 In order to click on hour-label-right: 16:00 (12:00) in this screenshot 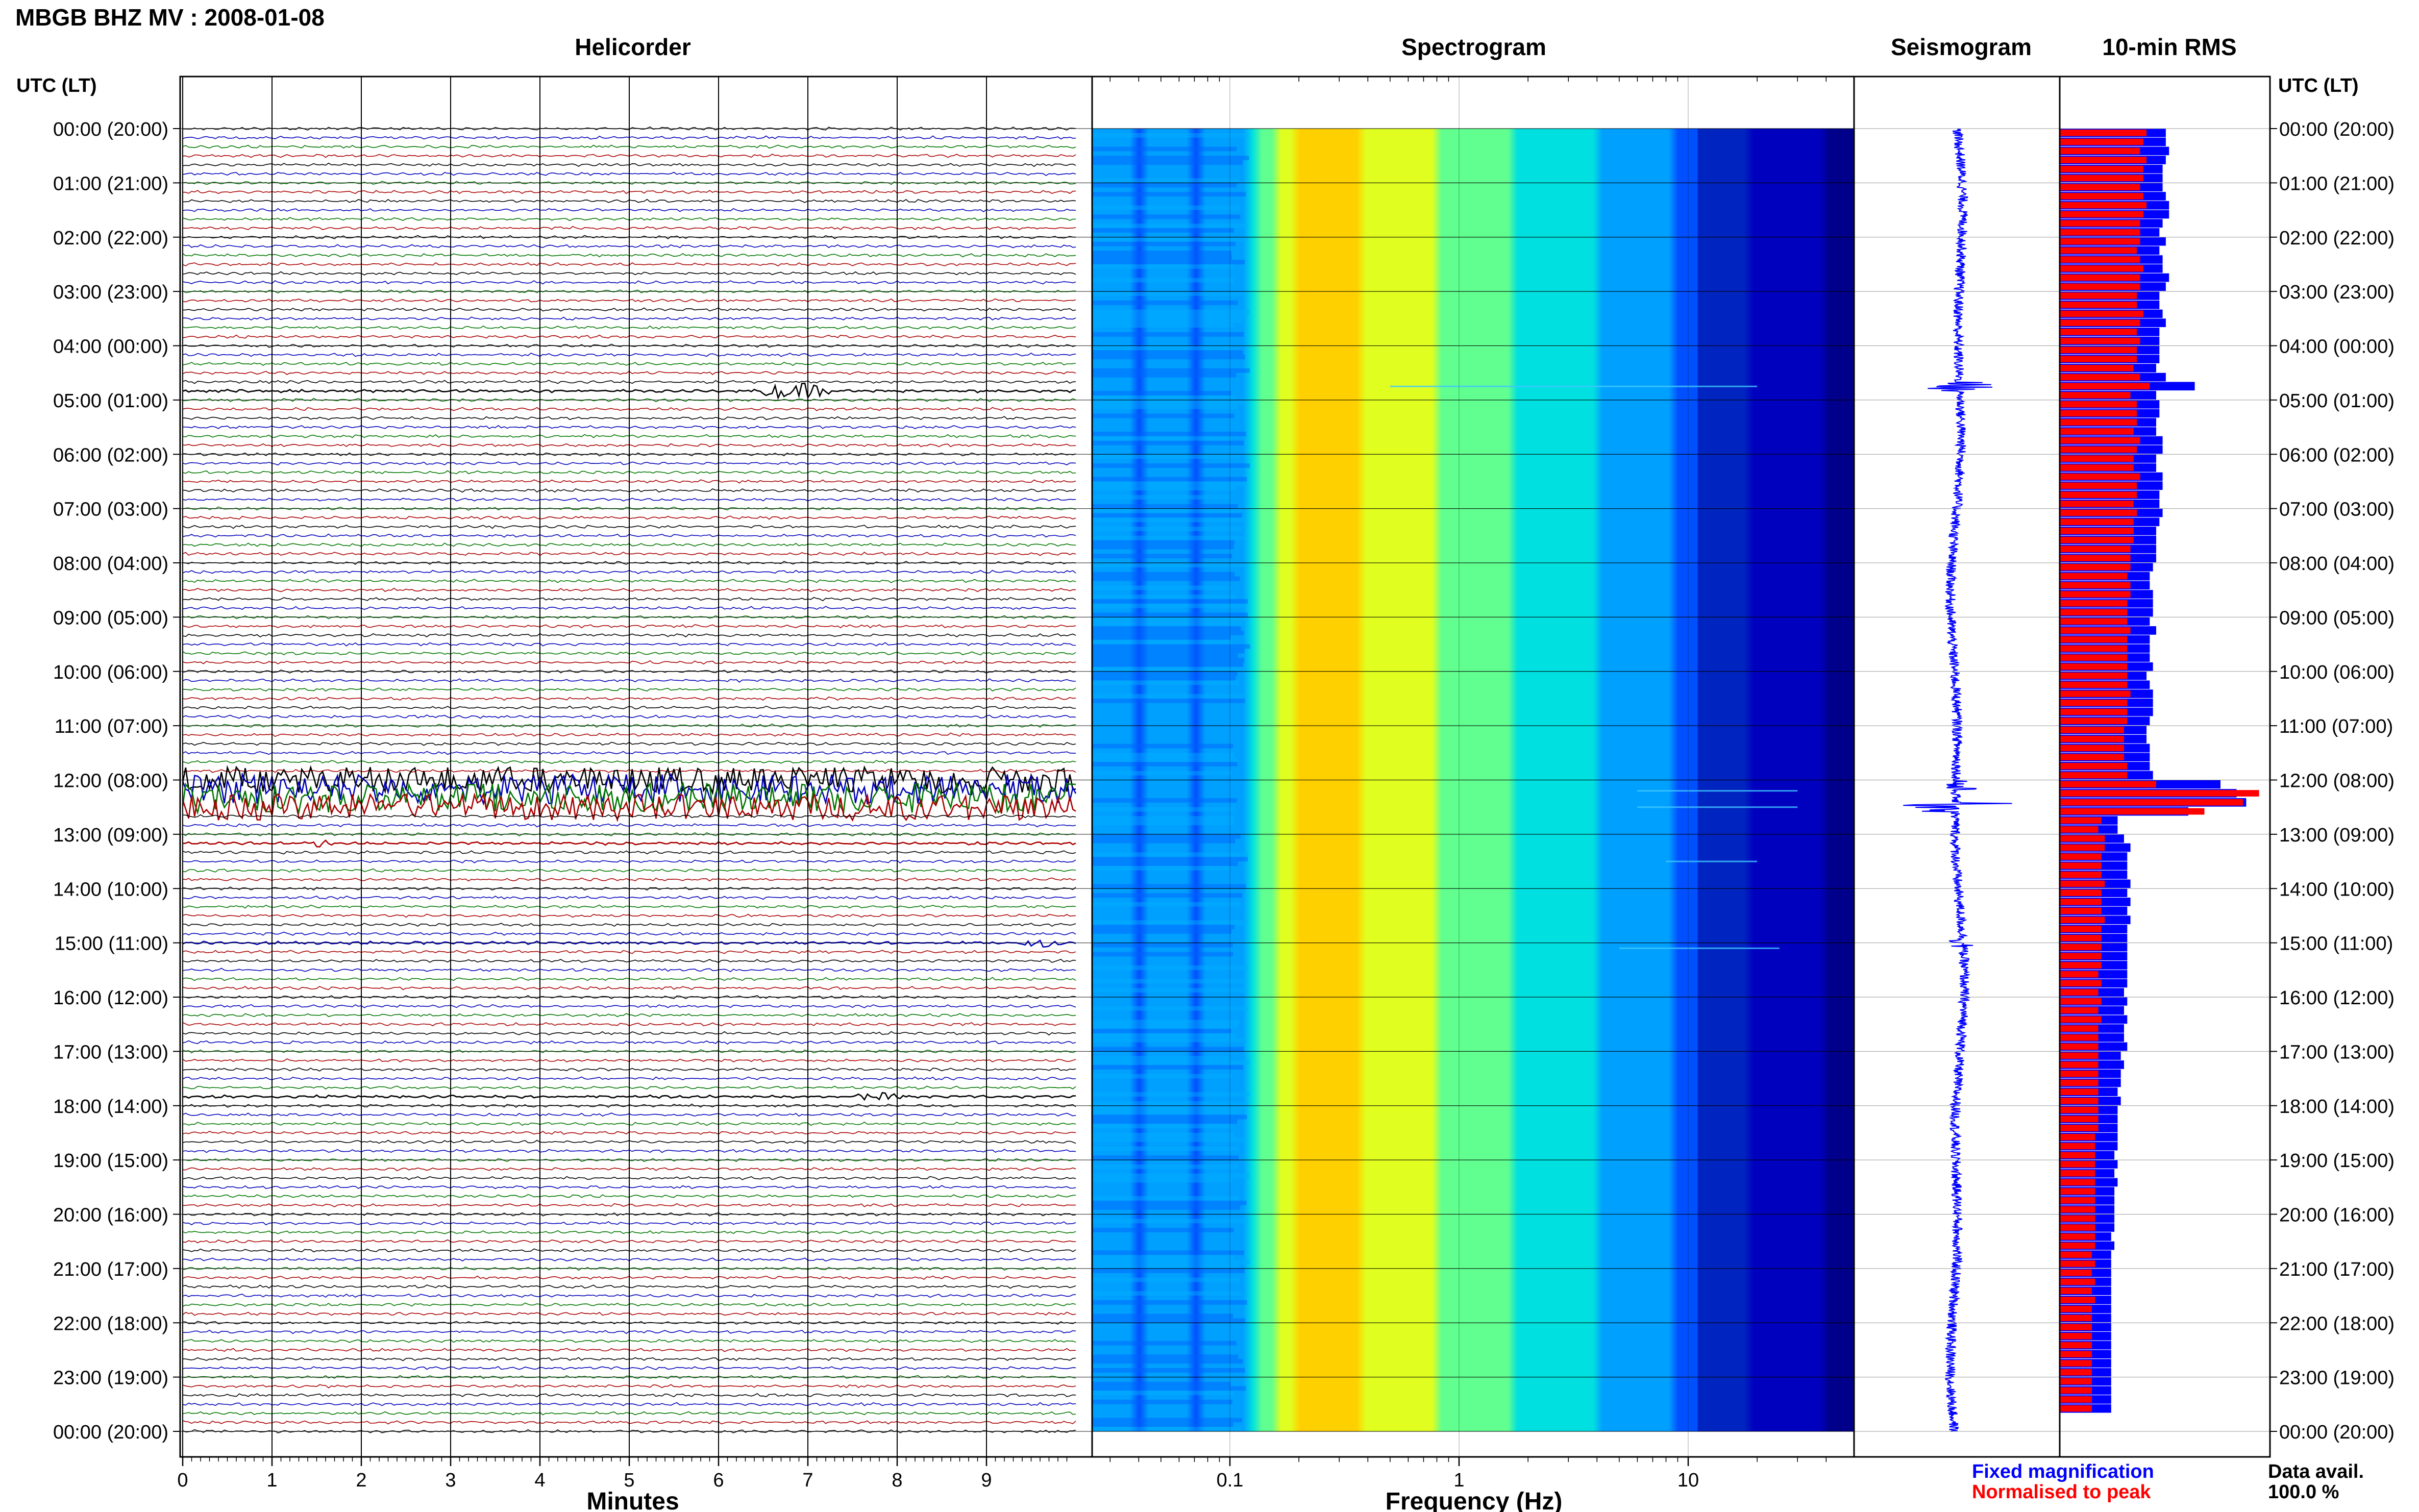, I will do `click(2337, 998)`.